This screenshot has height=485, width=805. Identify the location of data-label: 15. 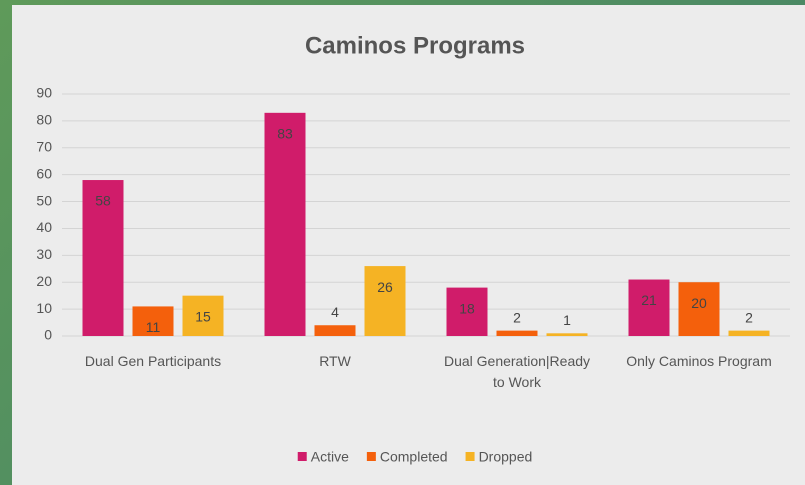
(203, 316).